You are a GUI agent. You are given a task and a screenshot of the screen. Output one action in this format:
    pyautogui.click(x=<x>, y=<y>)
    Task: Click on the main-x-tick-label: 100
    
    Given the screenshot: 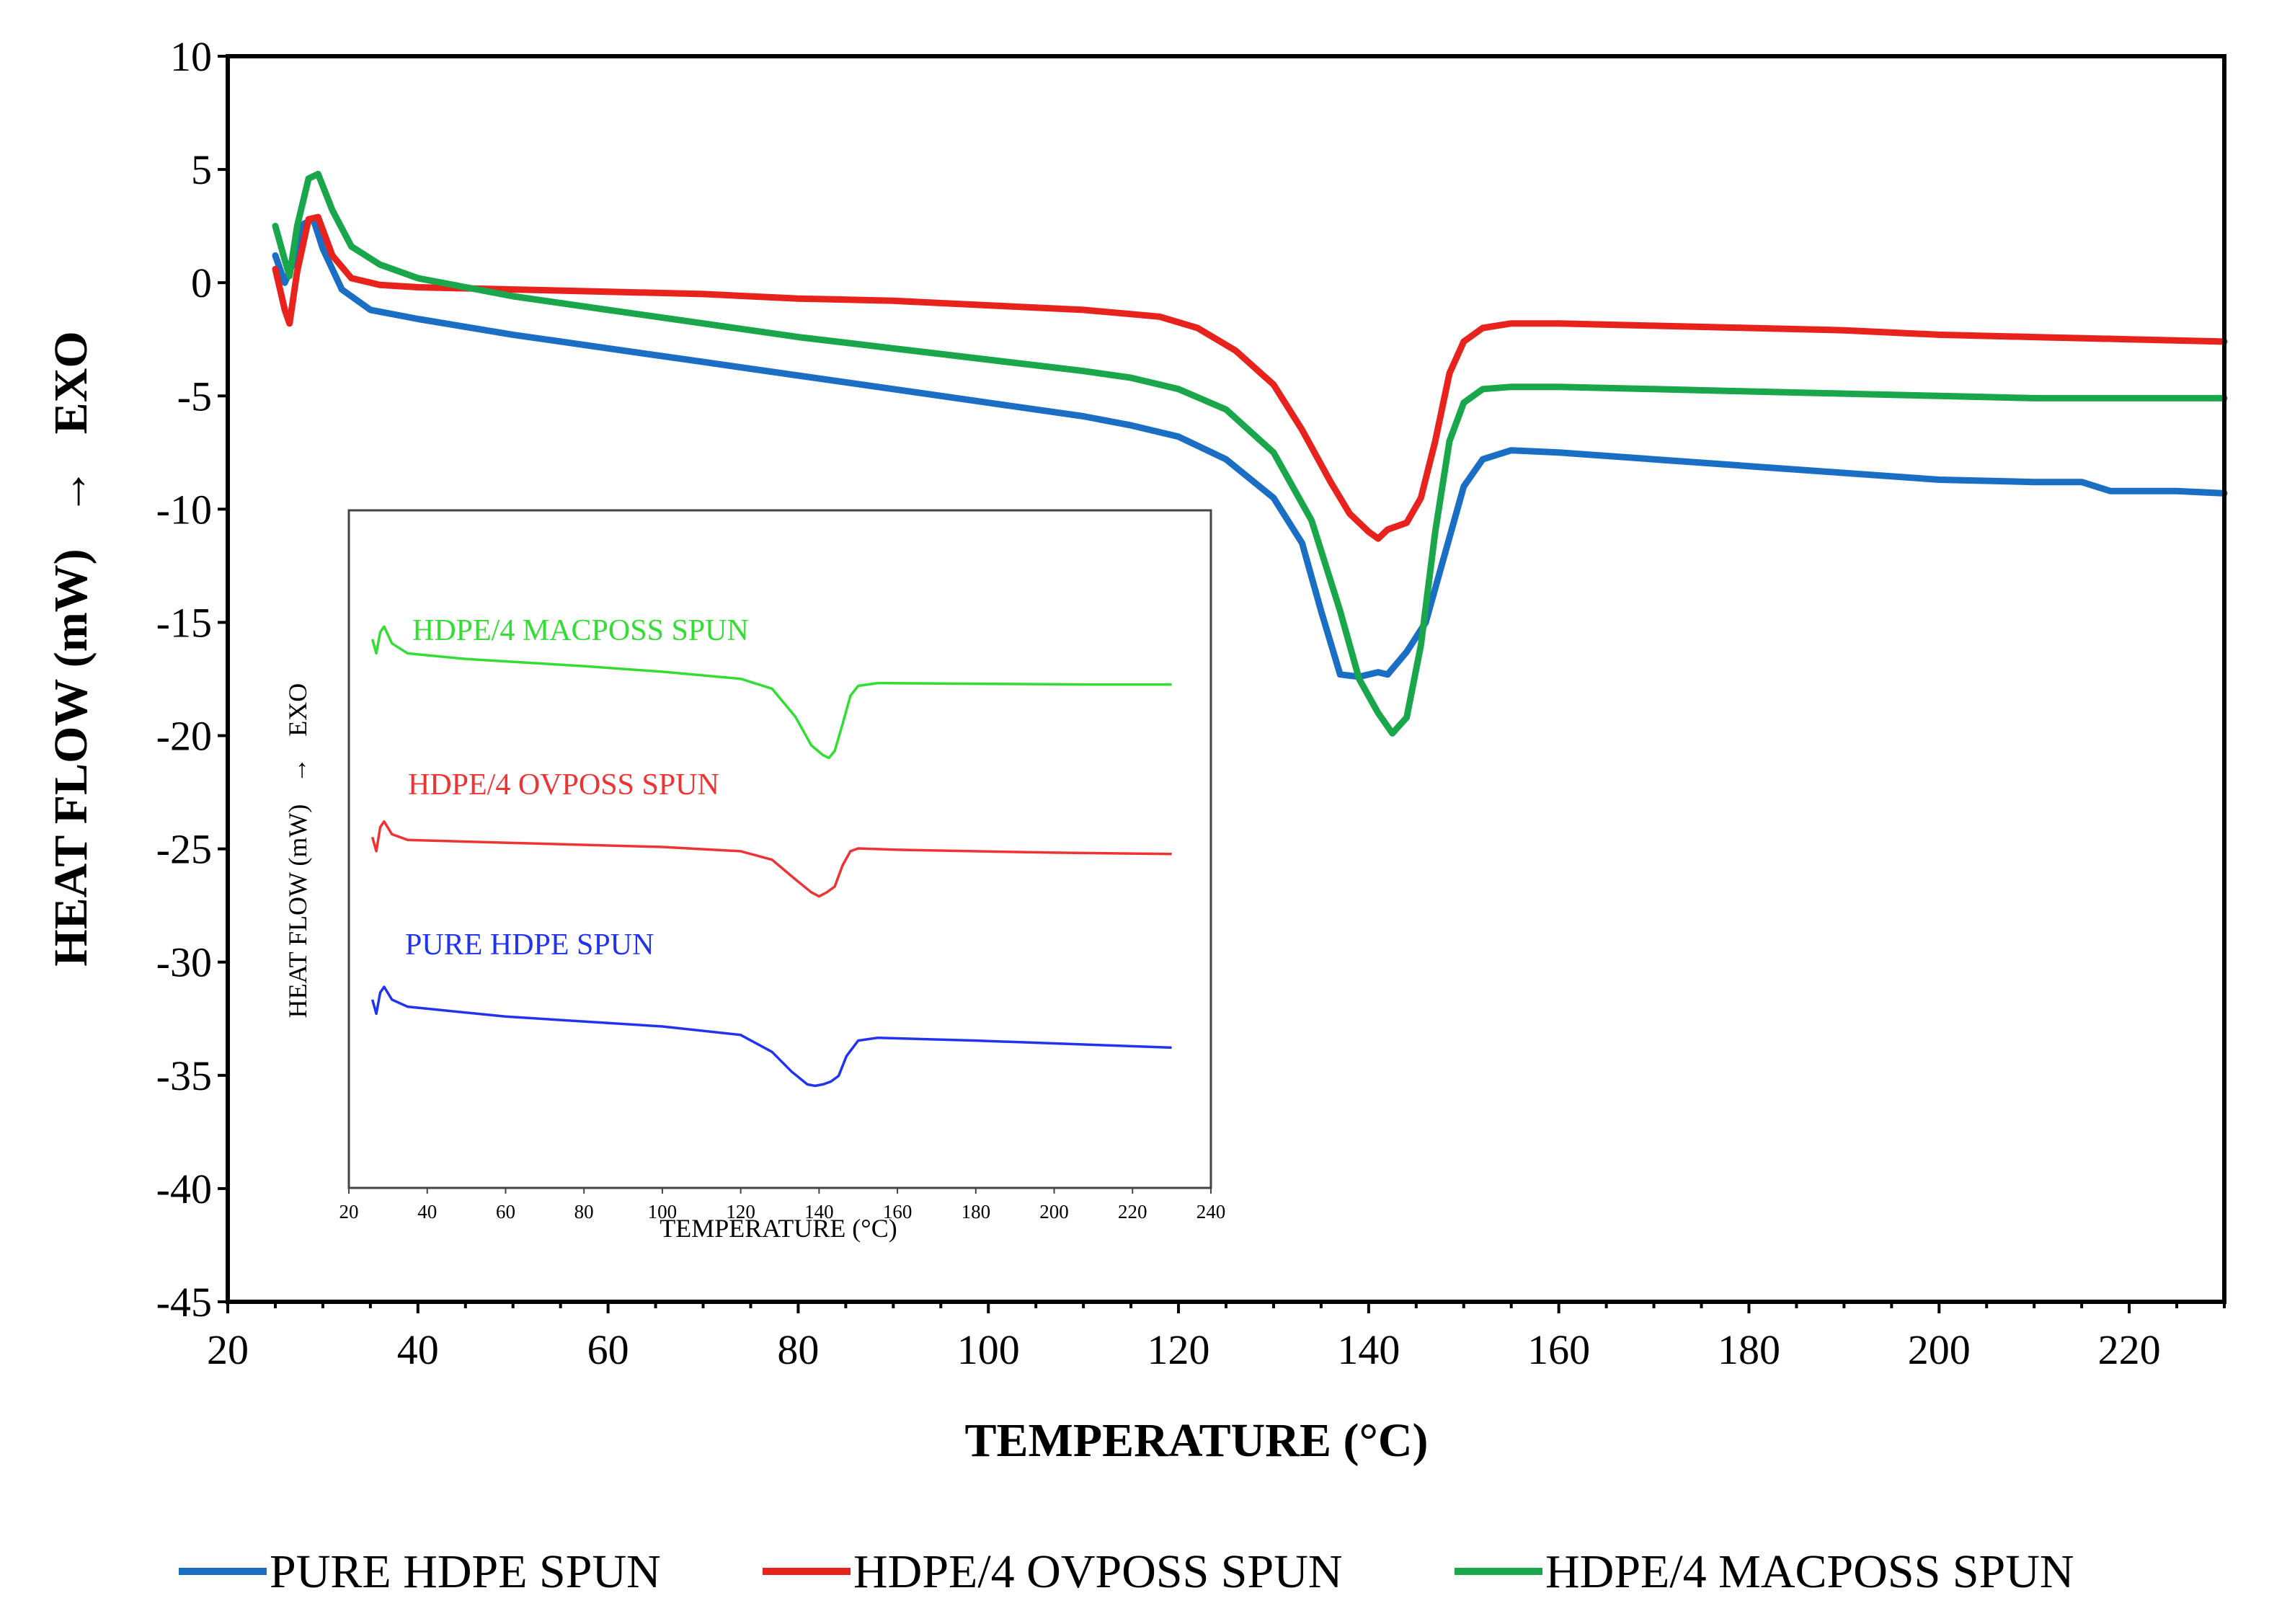 What is the action you would take?
    pyautogui.click(x=988, y=1349)
    